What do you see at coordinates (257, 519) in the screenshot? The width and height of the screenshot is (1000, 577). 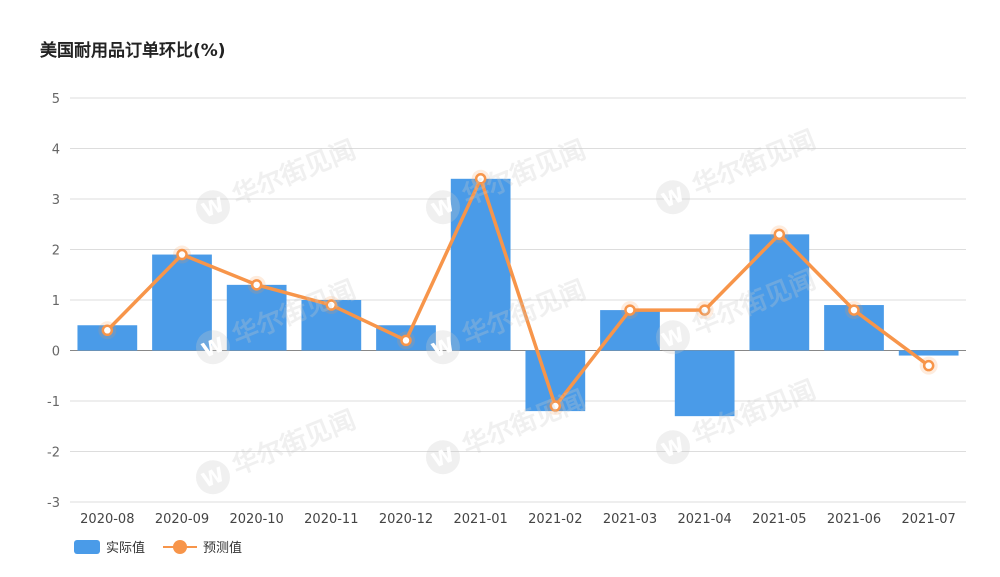 I see `x-tick-label: 2020-10` at bounding box center [257, 519].